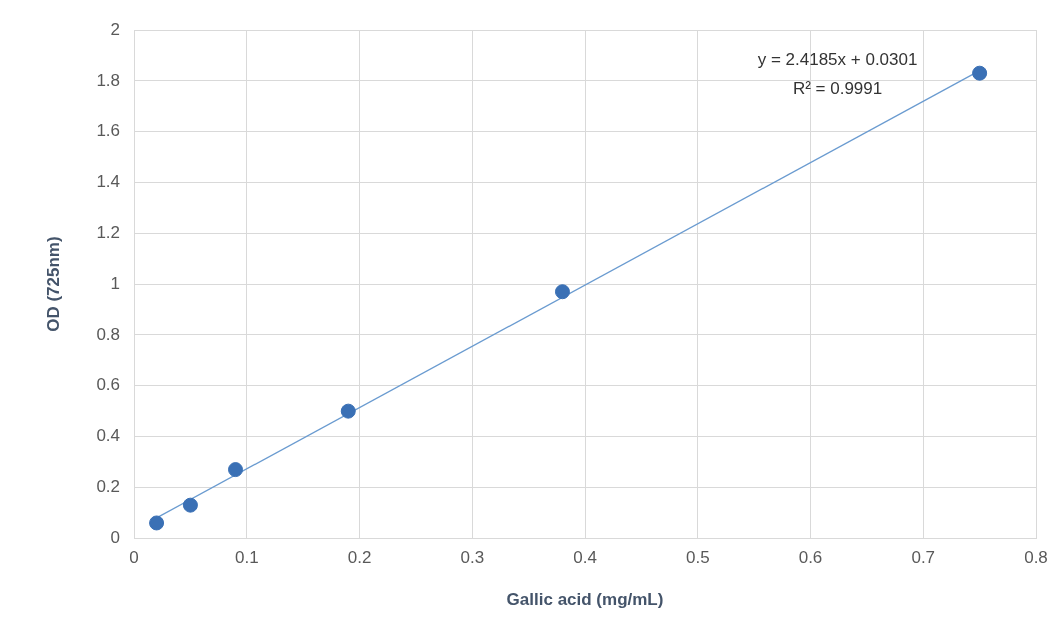 The height and width of the screenshot is (630, 1061). Describe the element at coordinates (108, 232) in the screenshot. I see `y-tick-label: 1.2` at that location.